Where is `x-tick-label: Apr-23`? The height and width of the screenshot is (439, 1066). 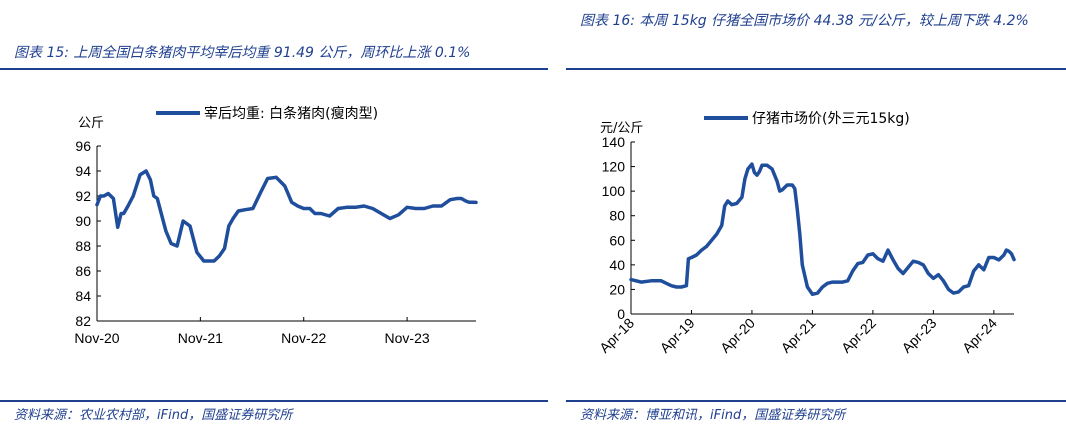
x-tick-label: Apr-23 is located at coordinates (918, 335).